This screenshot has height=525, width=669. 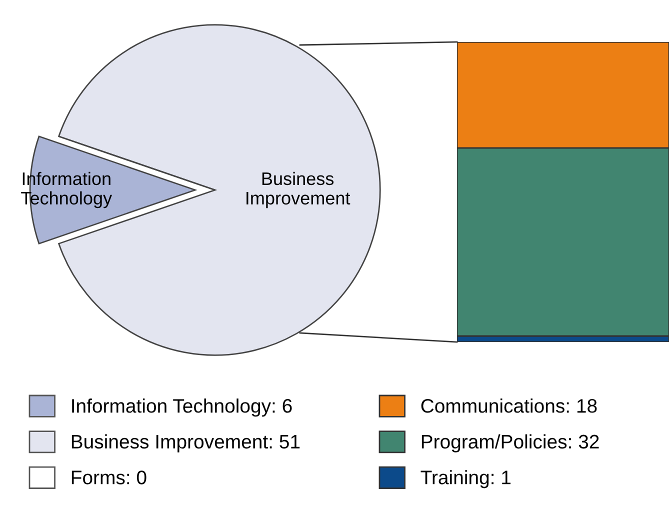 I want to click on legend-label: Information Technology: 6, so click(x=182, y=407).